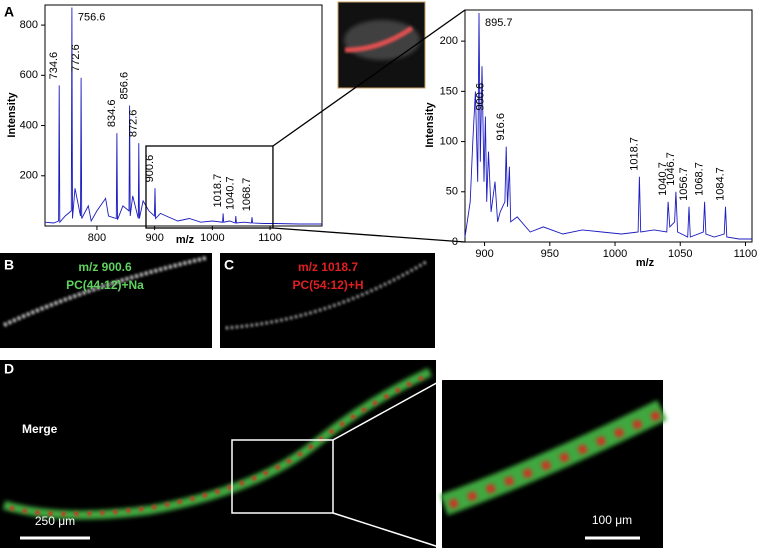 The image size is (766, 551). What do you see at coordinates (29, 125) in the screenshot?
I see `y-tick-label: 400` at bounding box center [29, 125].